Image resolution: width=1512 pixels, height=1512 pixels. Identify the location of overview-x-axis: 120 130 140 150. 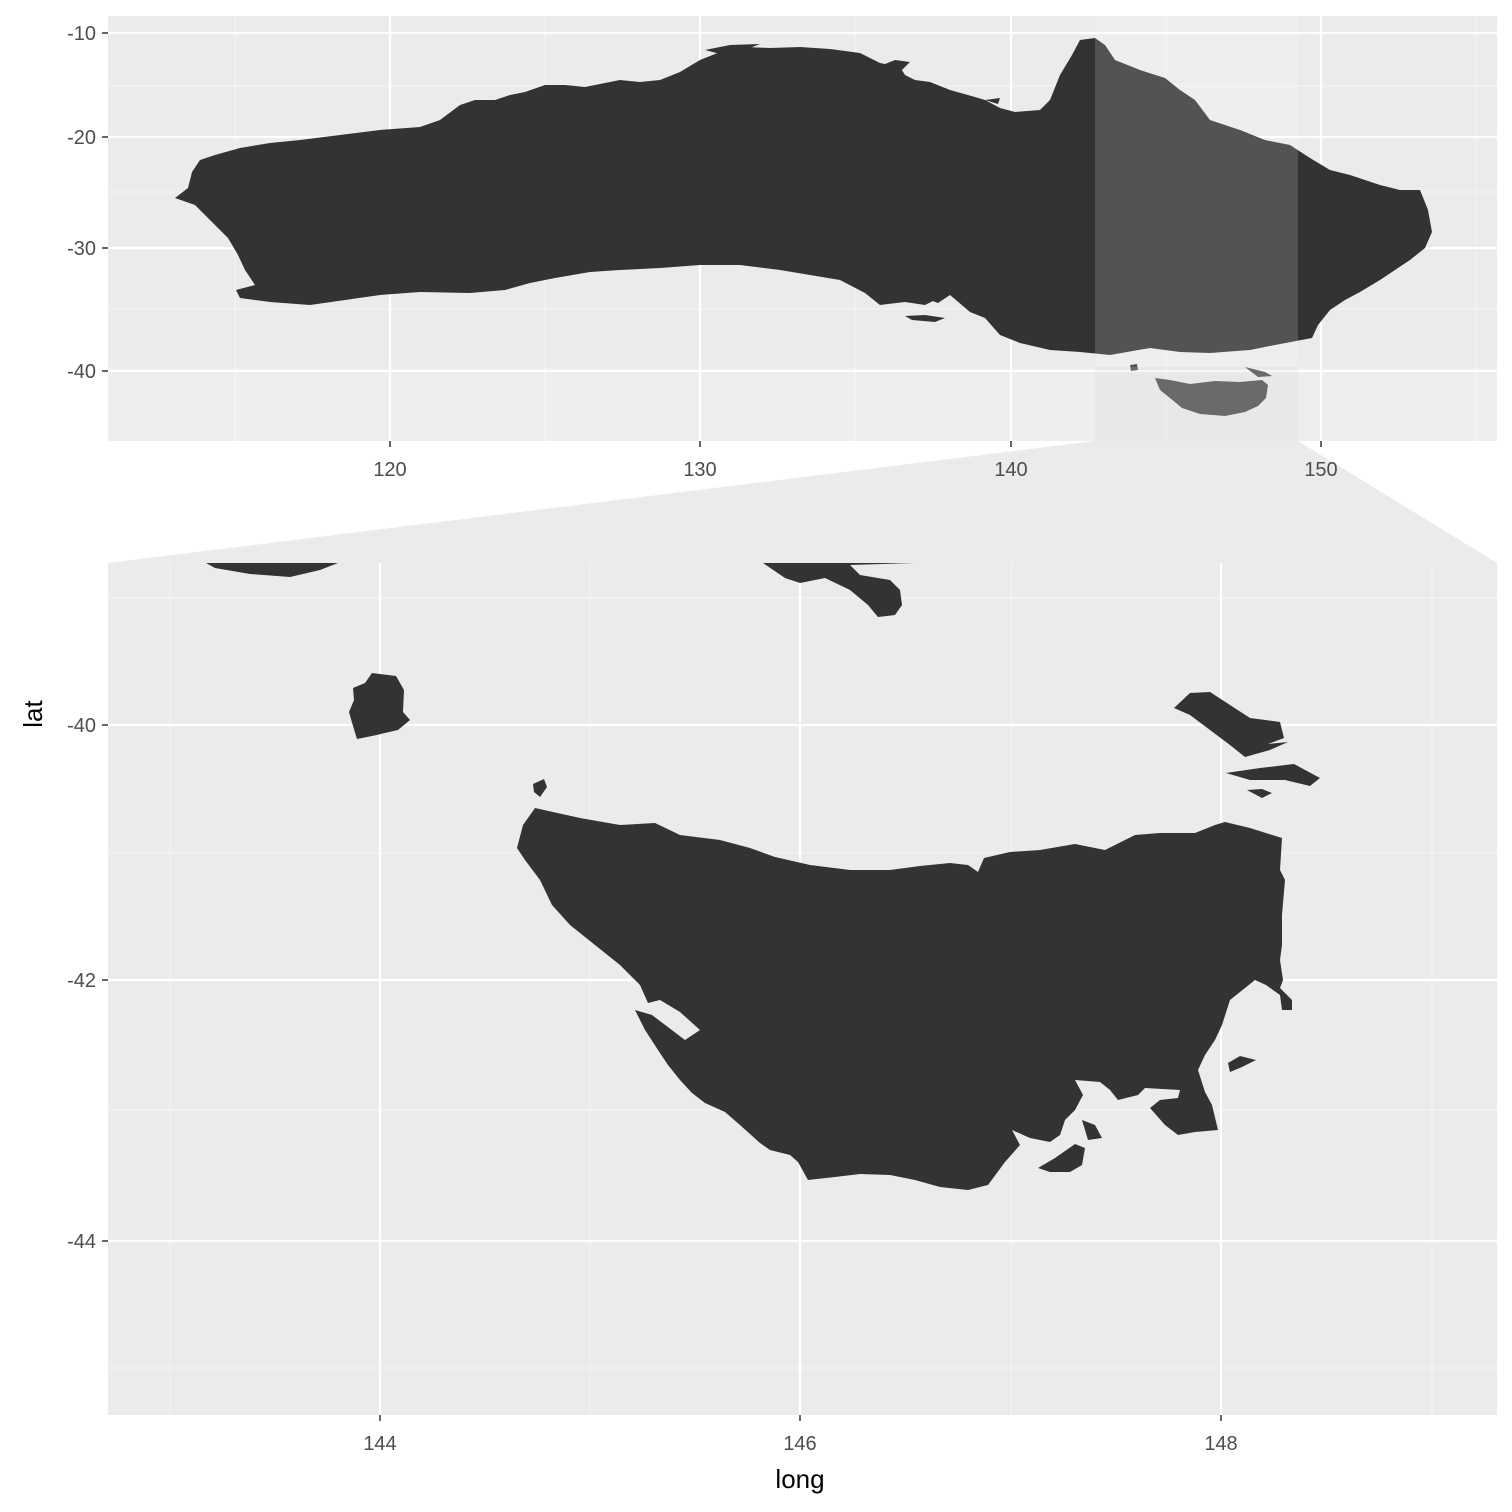
(855, 461).